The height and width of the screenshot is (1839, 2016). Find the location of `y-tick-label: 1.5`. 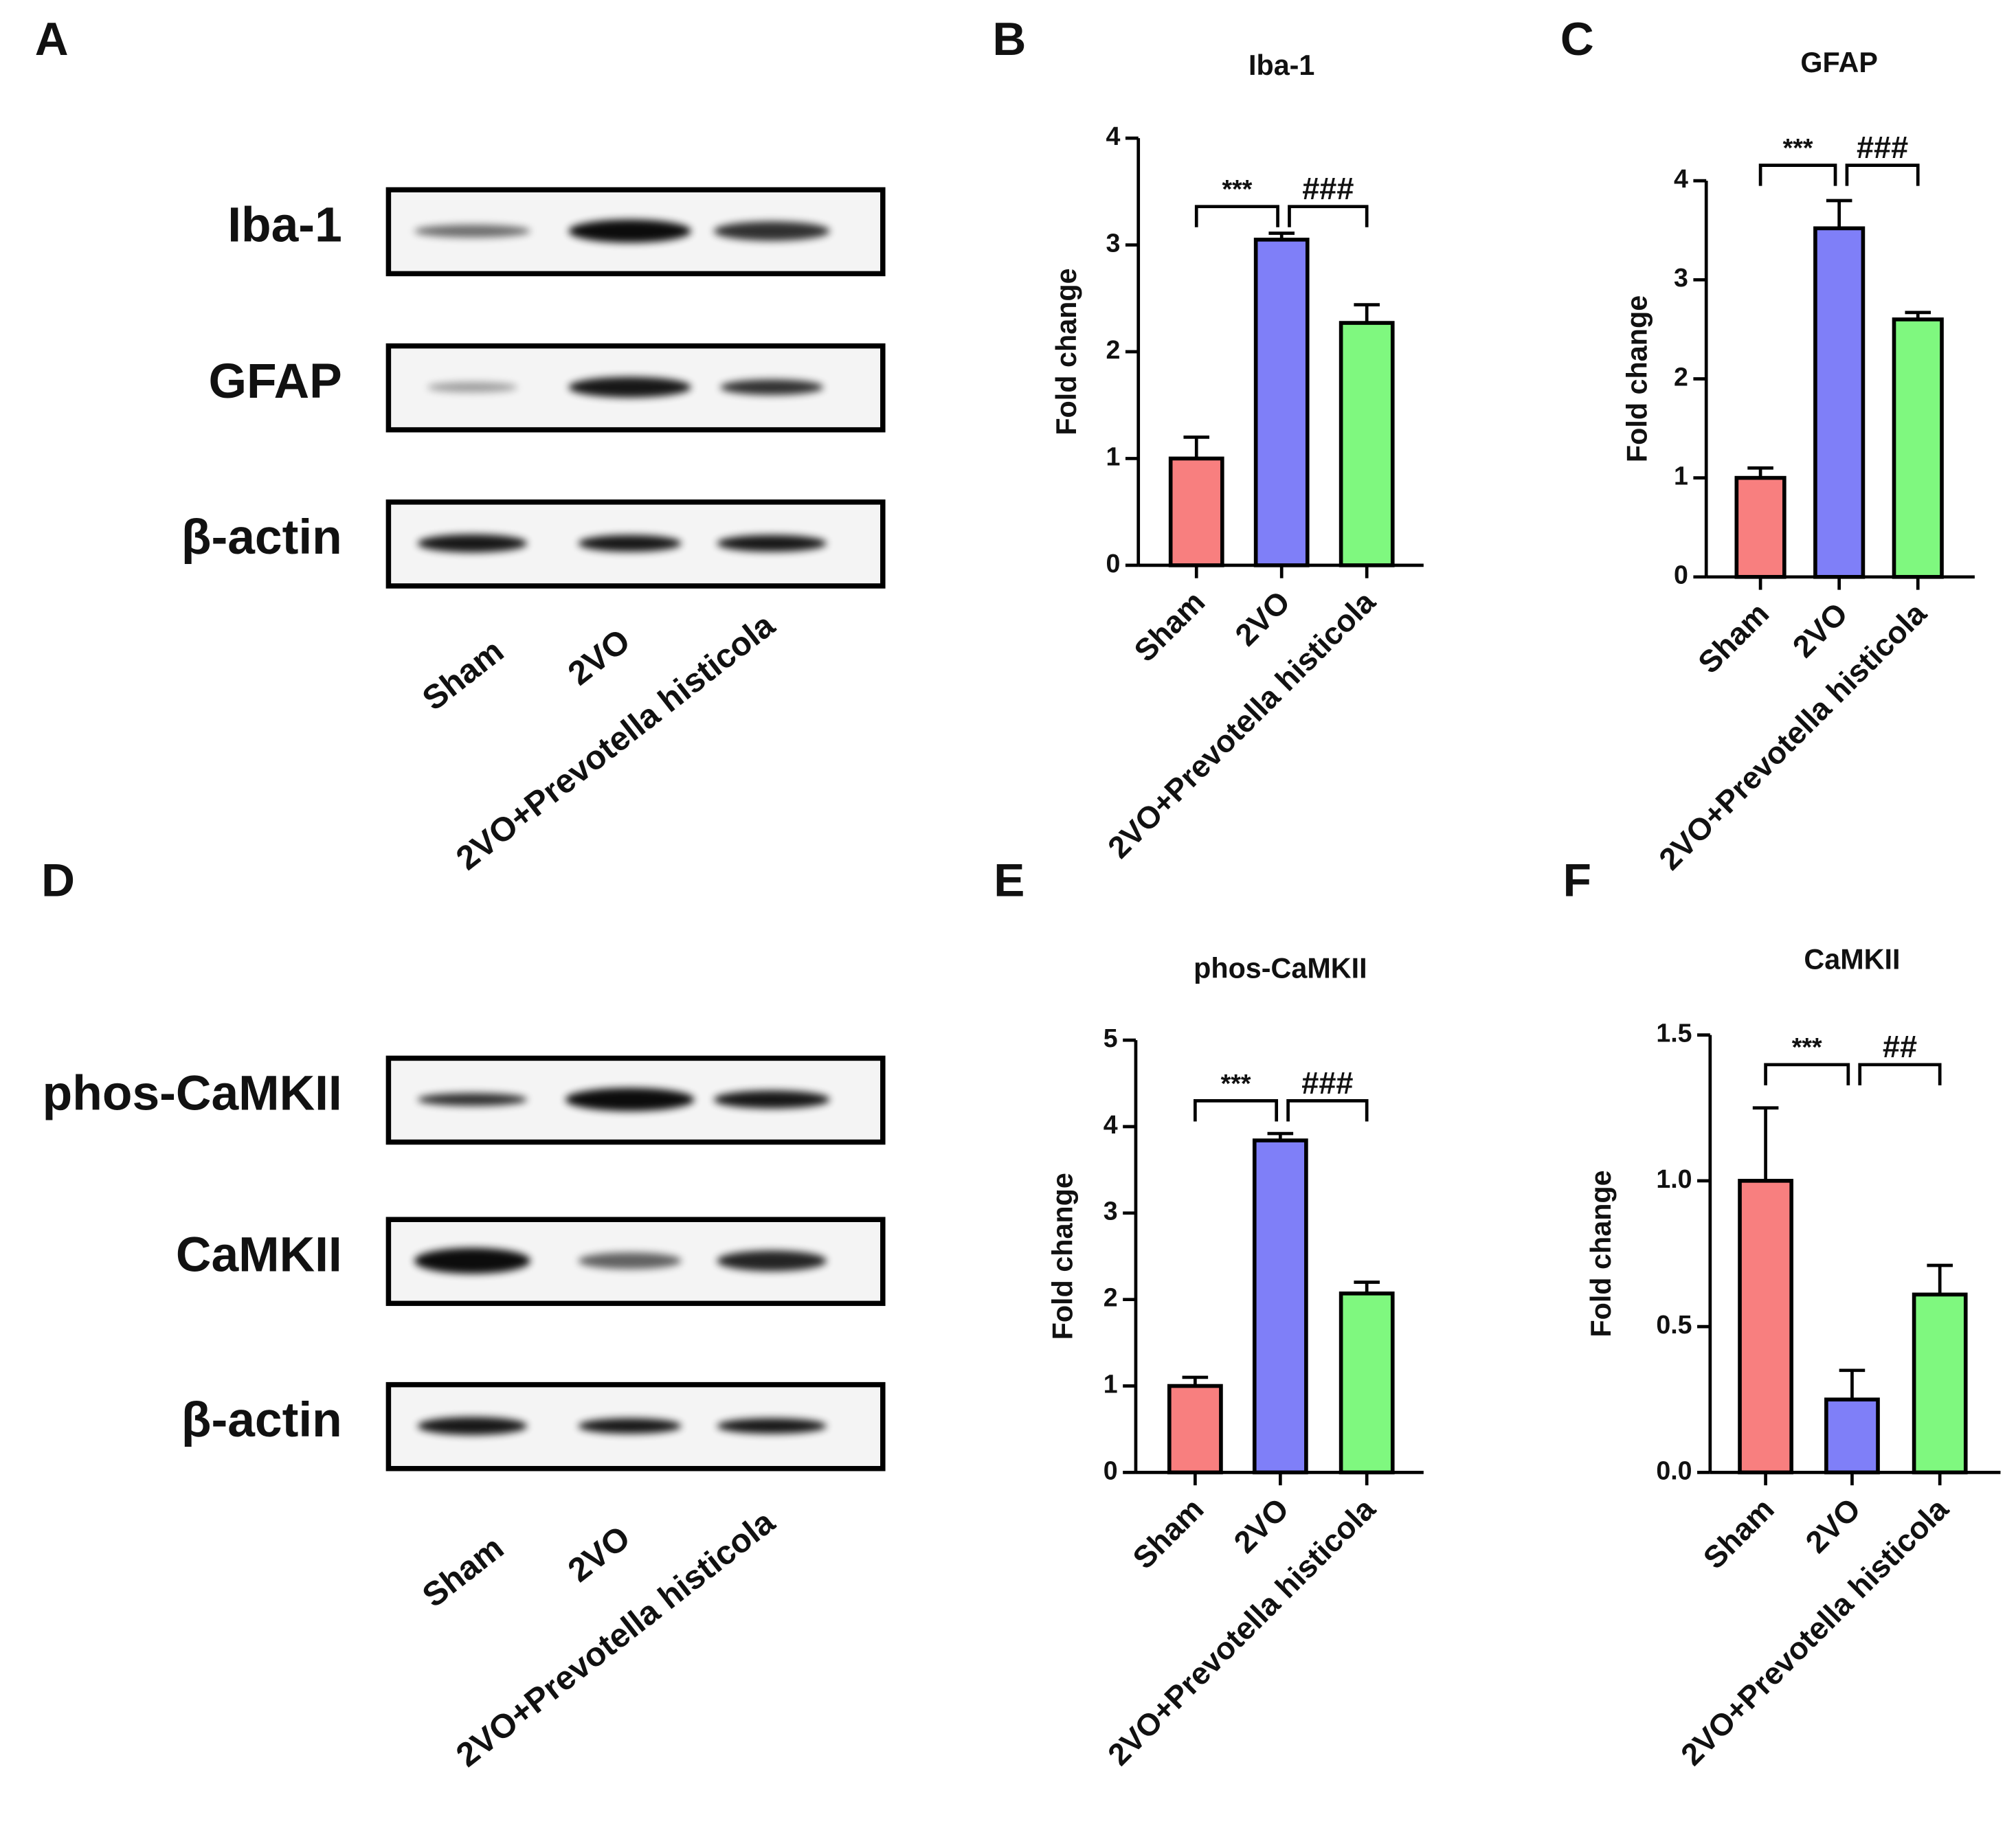

y-tick-label: 1.5 is located at coordinates (1674, 1033).